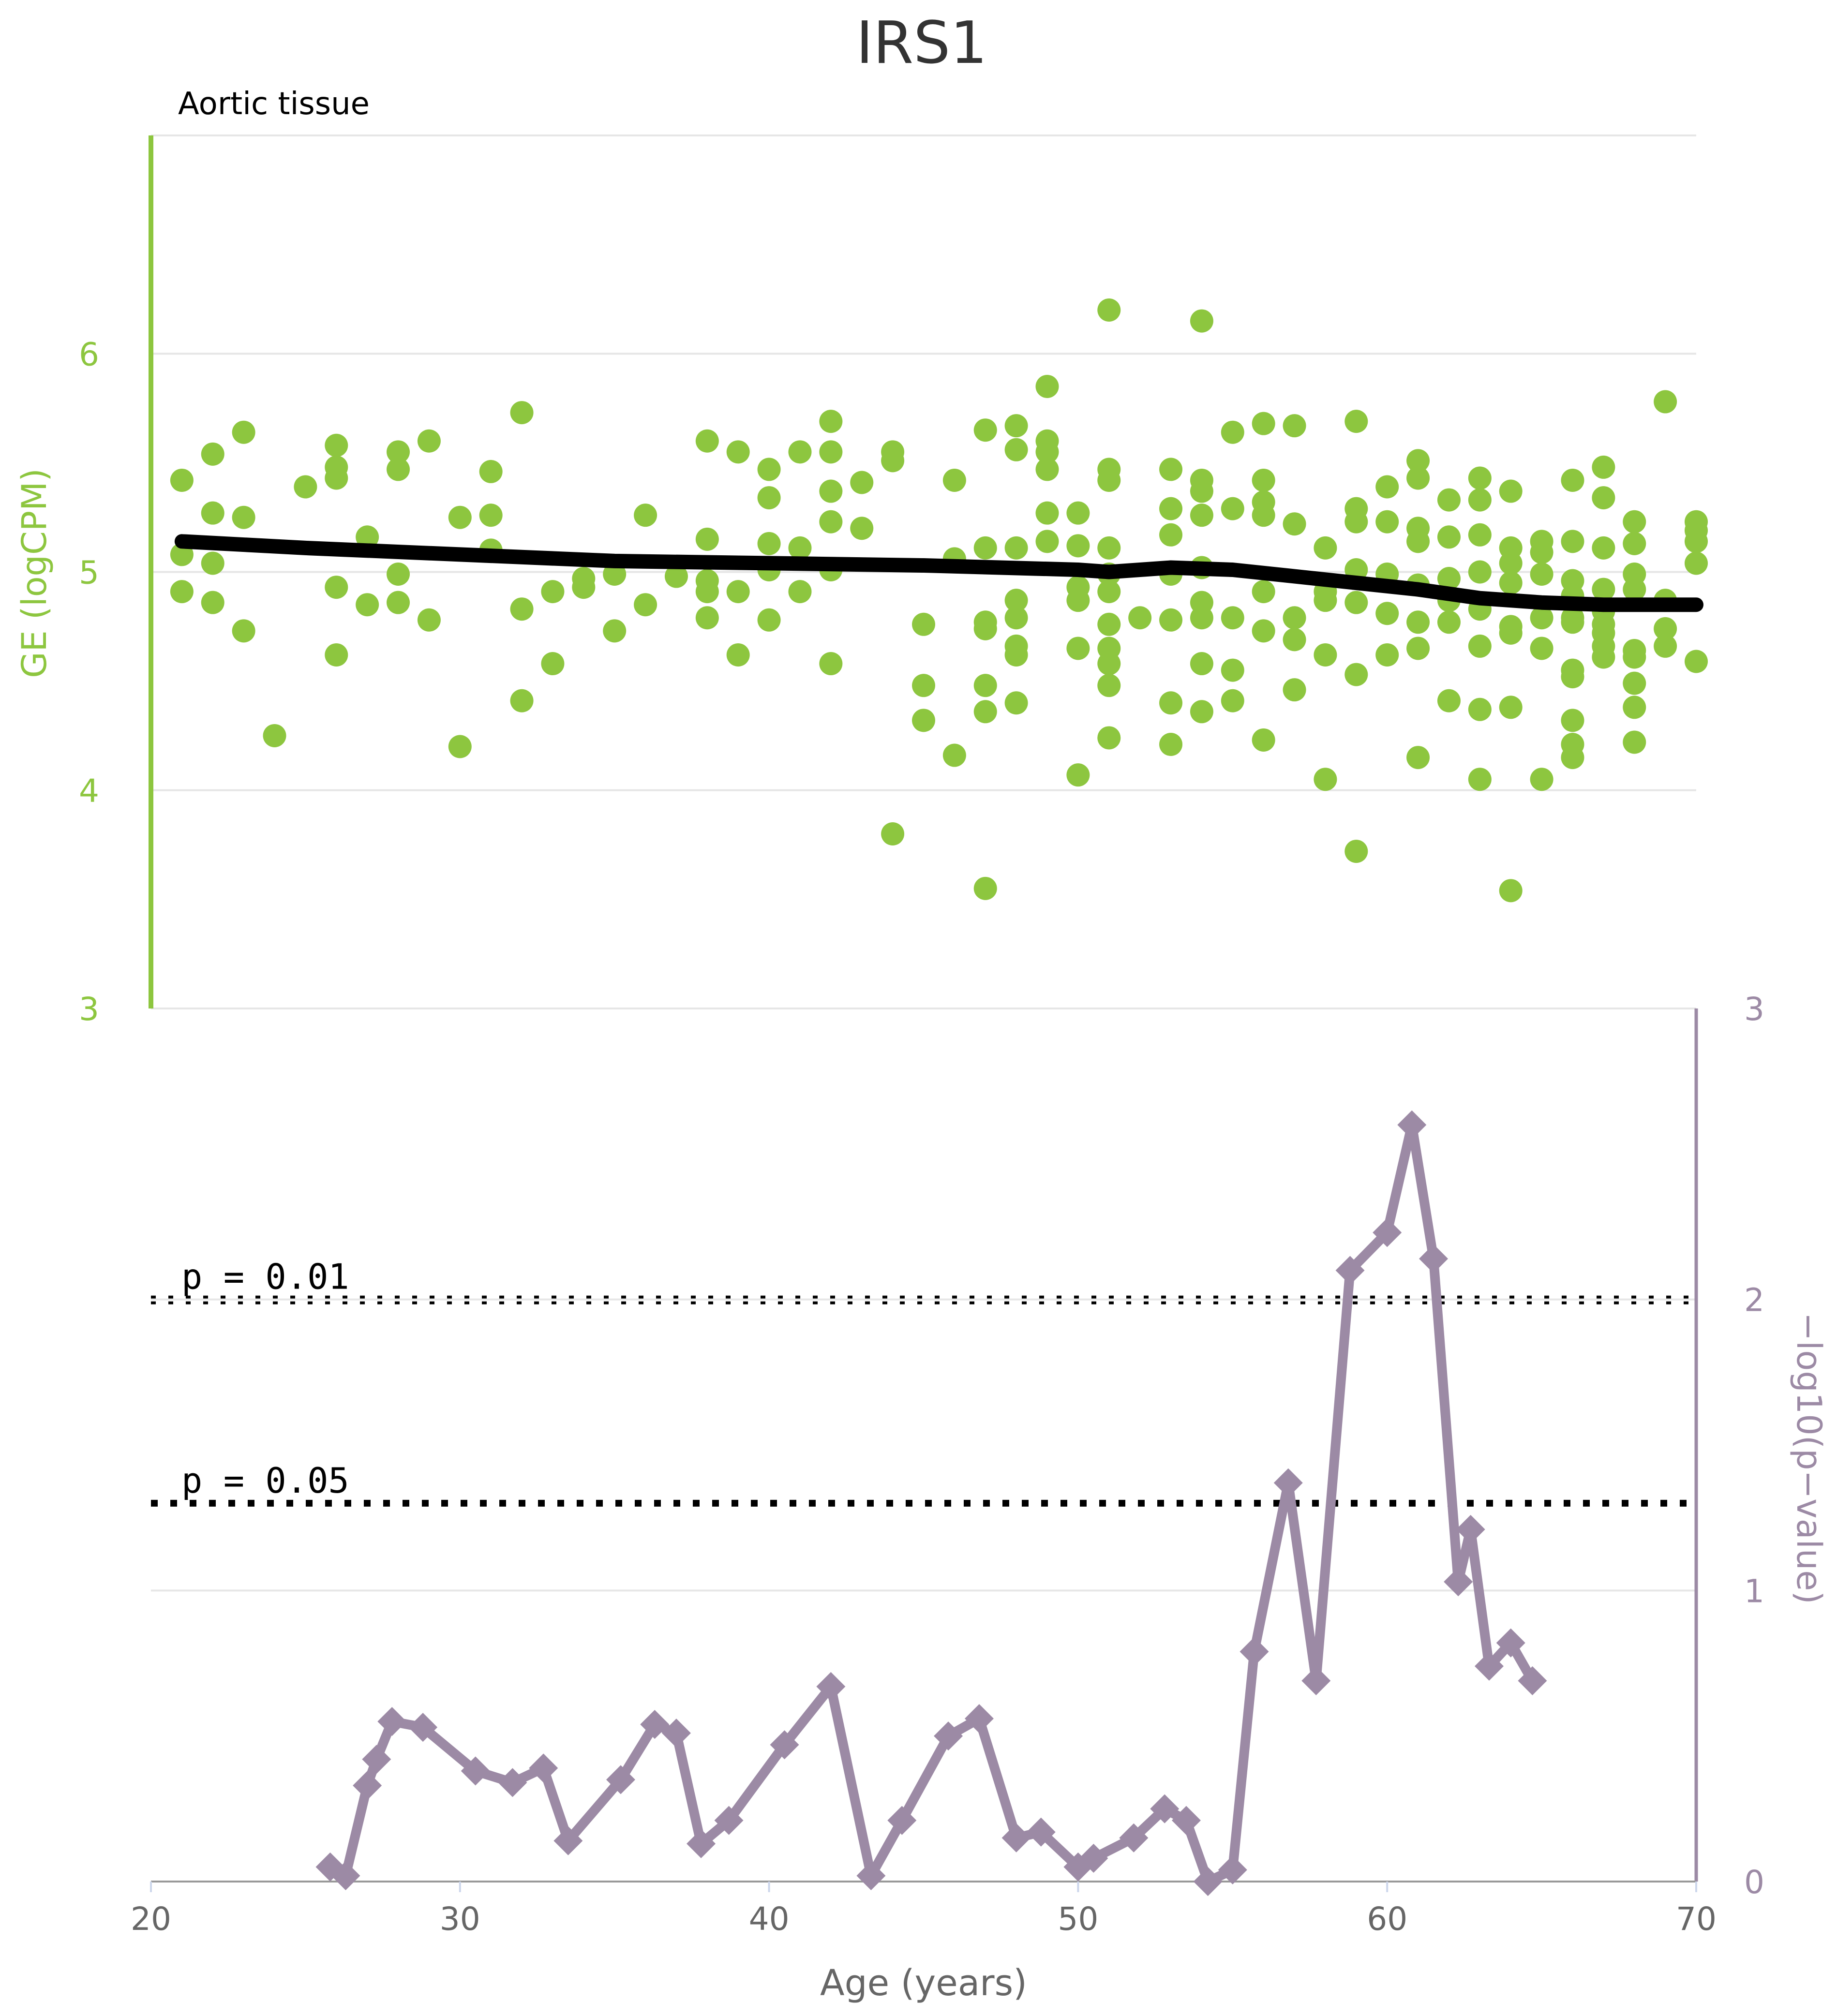  Describe the element at coordinates (89, 573) in the screenshot. I see `top-y-tick-label: 5` at that location.